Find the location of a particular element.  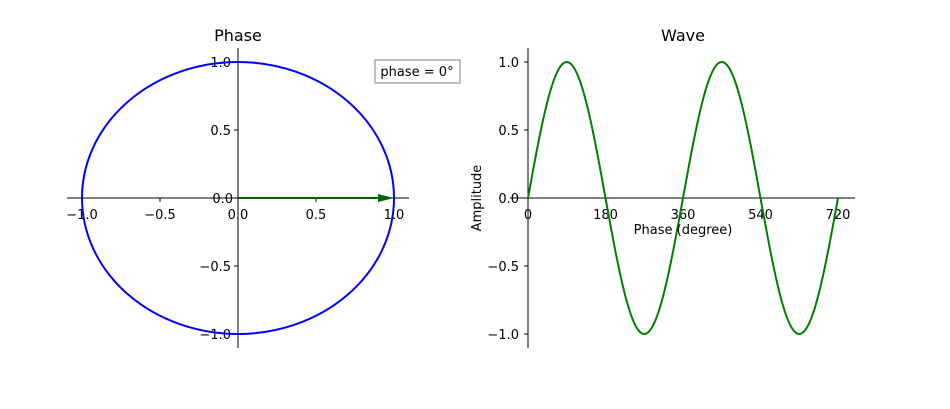

phase-annotation-box is located at coordinates (417, 71).